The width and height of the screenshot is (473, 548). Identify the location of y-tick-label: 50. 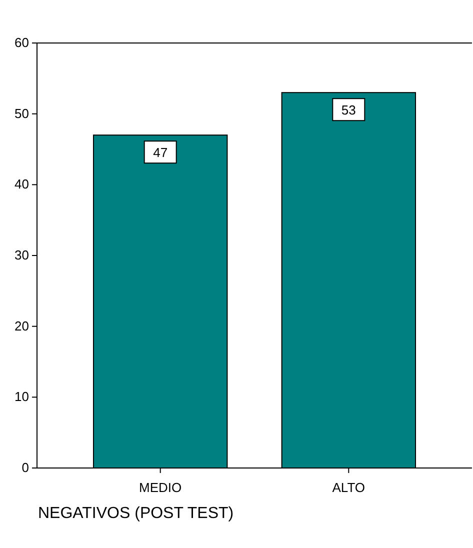
(21, 113).